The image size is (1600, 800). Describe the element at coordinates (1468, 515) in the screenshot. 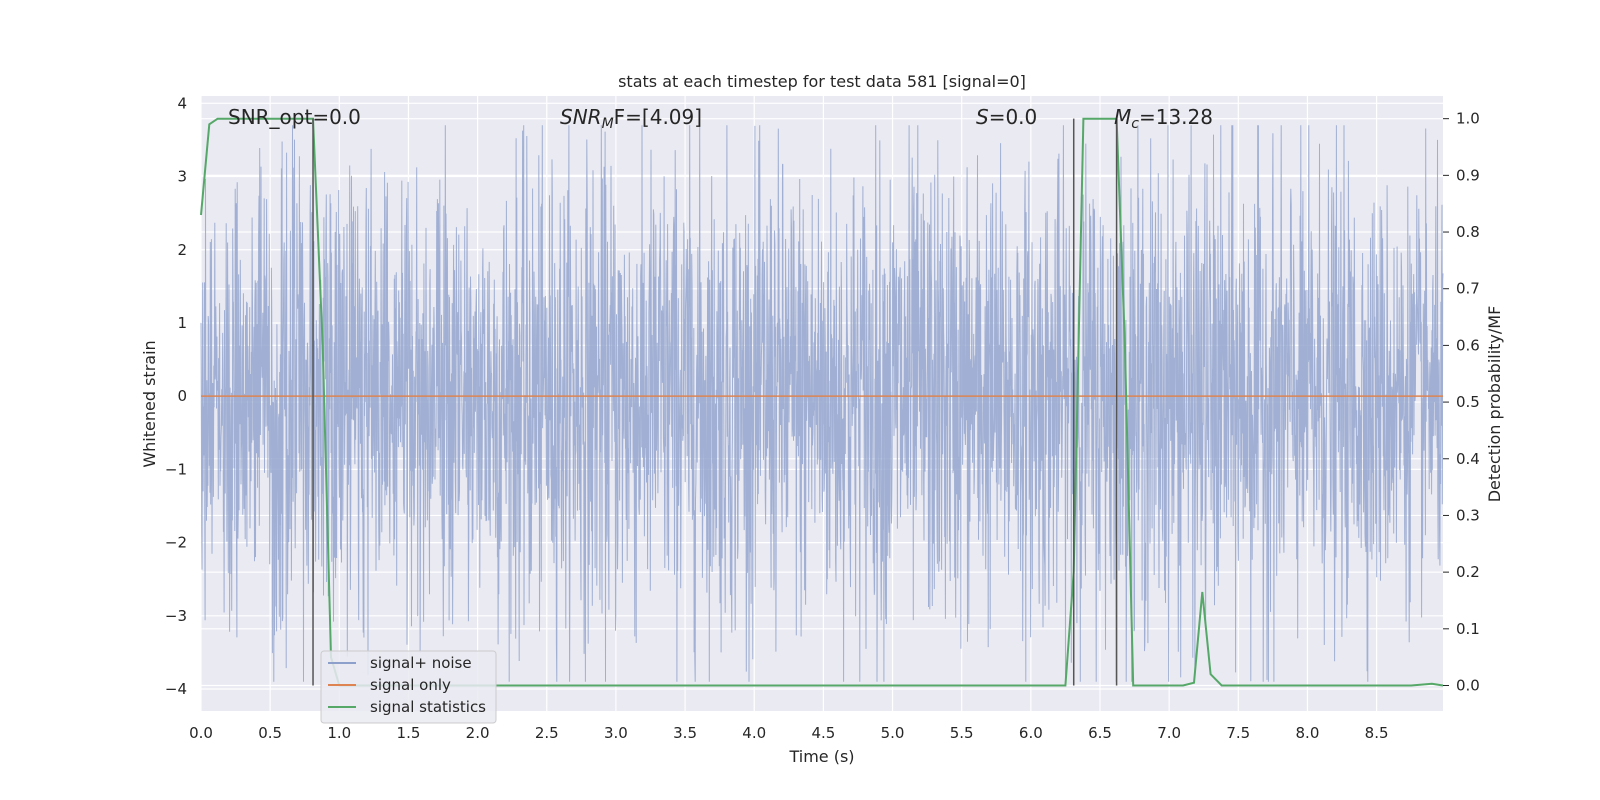

I see `y2-tick-label: 0.3` at that location.